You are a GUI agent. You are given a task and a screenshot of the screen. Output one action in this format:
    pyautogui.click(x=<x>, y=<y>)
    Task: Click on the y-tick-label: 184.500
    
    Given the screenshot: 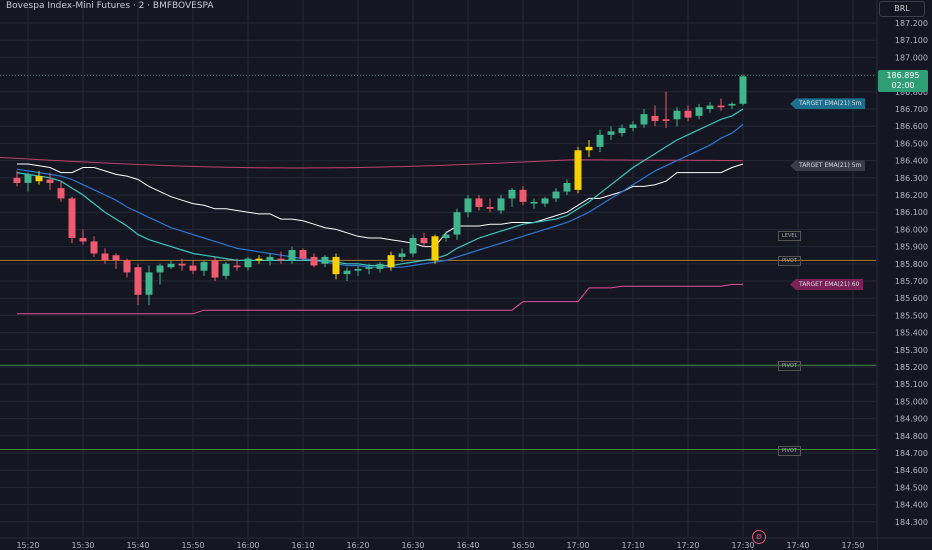 What is the action you would take?
    pyautogui.click(x=911, y=487)
    